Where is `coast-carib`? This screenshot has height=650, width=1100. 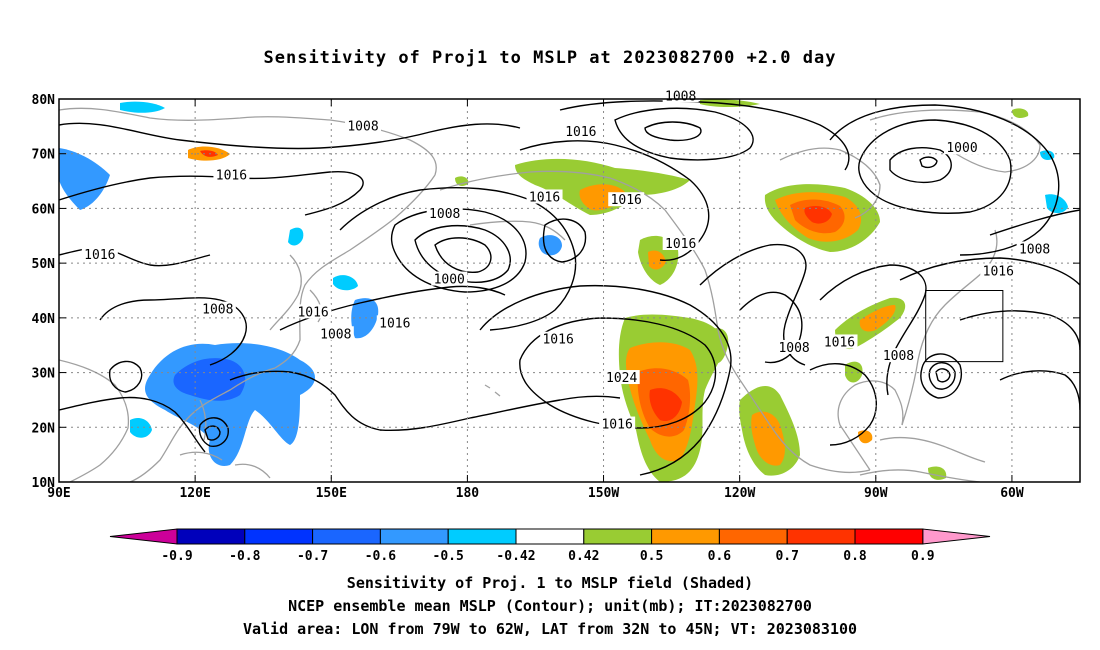 coast-carib is located at coordinates (932, 449).